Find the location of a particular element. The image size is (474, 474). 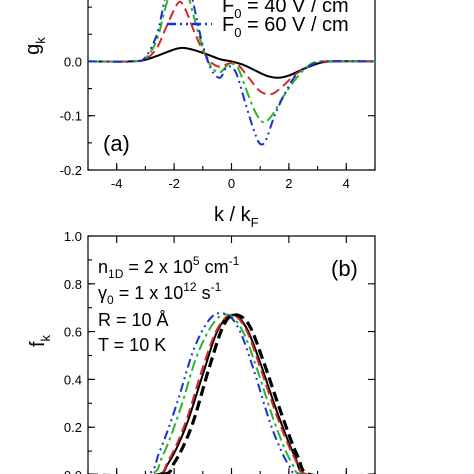

svg-text: gk is located at coordinates (35, 46).